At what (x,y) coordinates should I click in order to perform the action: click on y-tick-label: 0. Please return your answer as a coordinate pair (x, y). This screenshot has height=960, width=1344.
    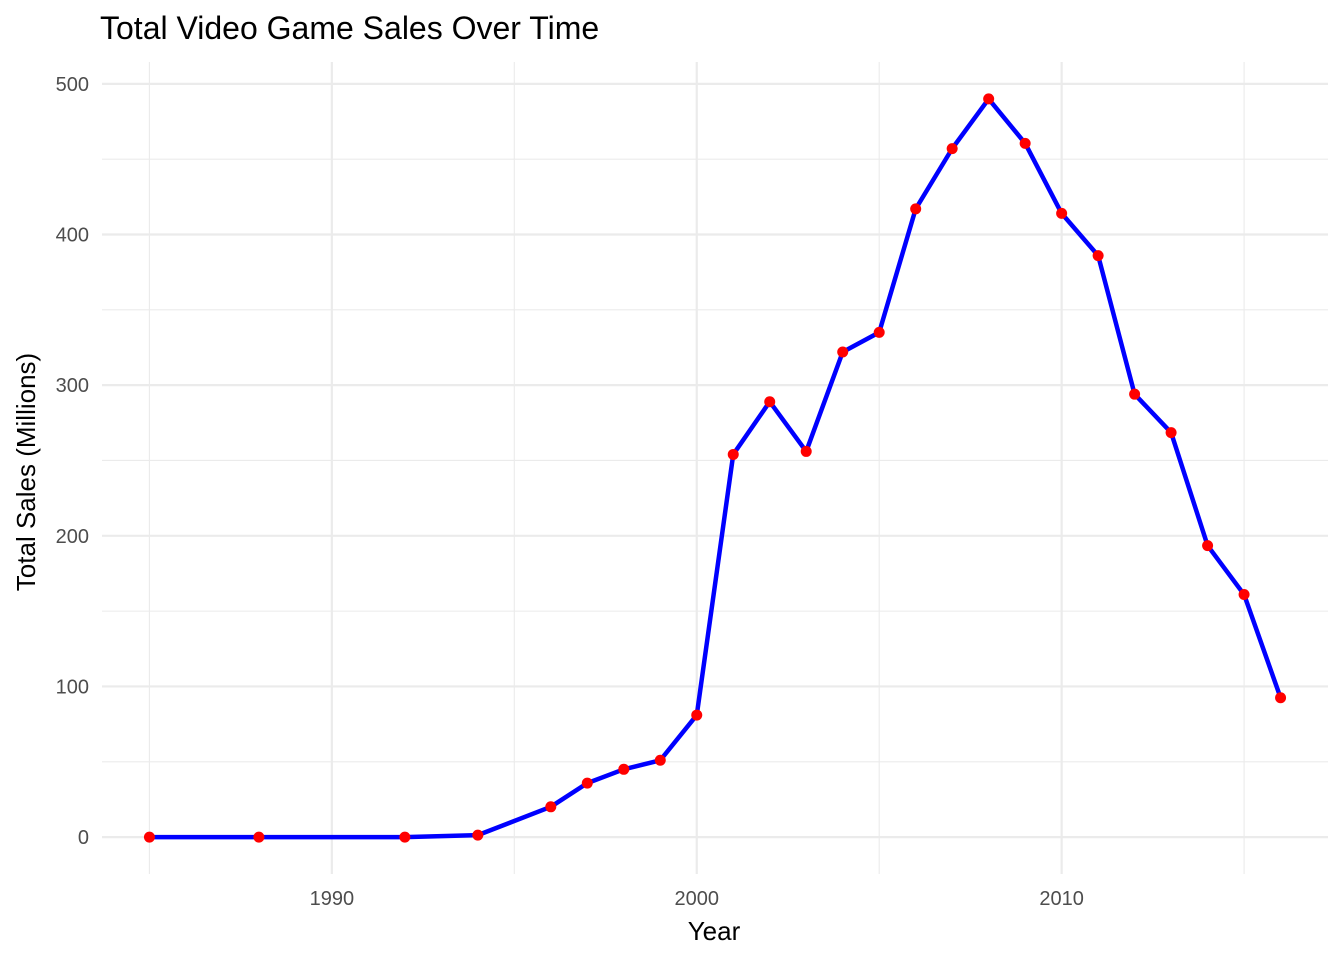
    Looking at the image, I should click on (83, 838).